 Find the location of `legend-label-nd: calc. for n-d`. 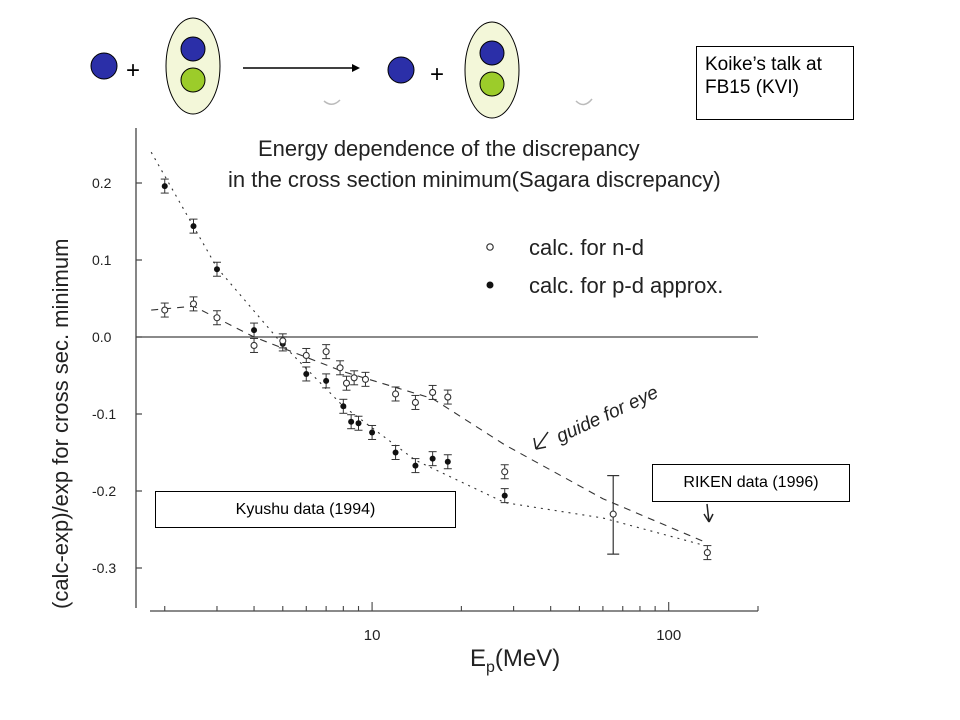

legend-label-nd: calc. for n-d is located at coordinates (586, 247).